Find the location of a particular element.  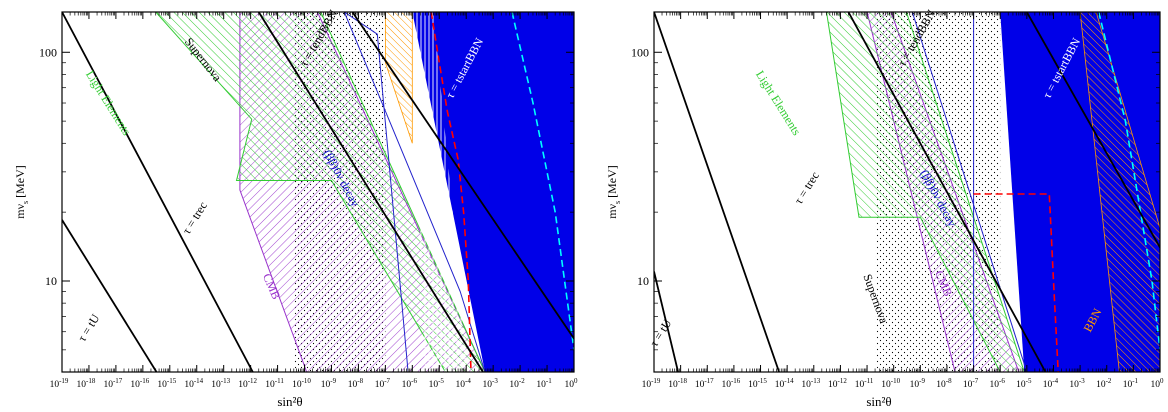

region-orange-excluded is located at coordinates (398, 78).